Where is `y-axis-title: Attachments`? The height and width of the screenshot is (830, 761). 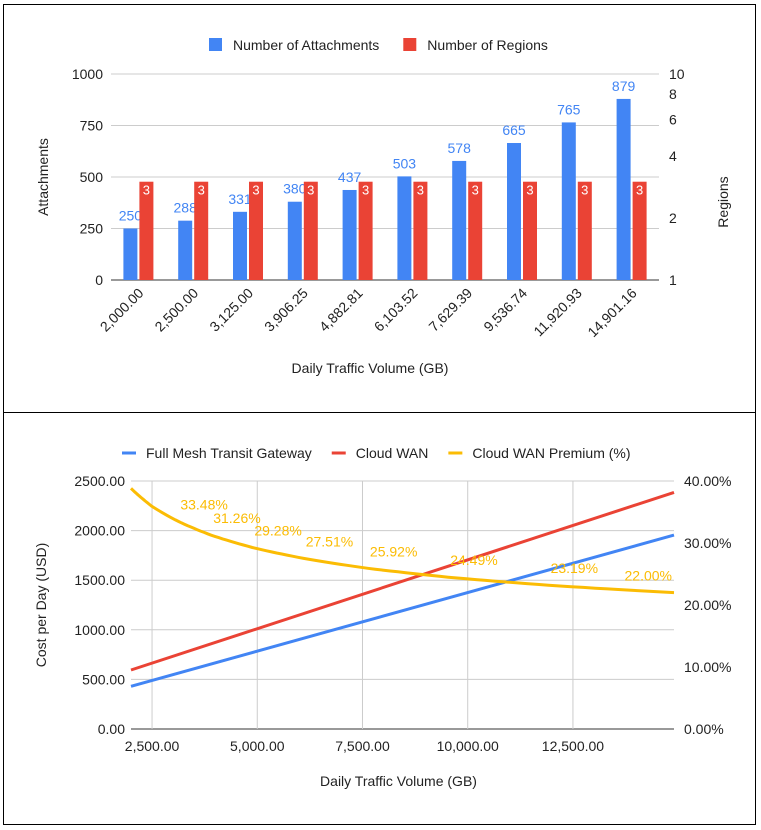 y-axis-title: Attachments is located at coordinates (43, 177).